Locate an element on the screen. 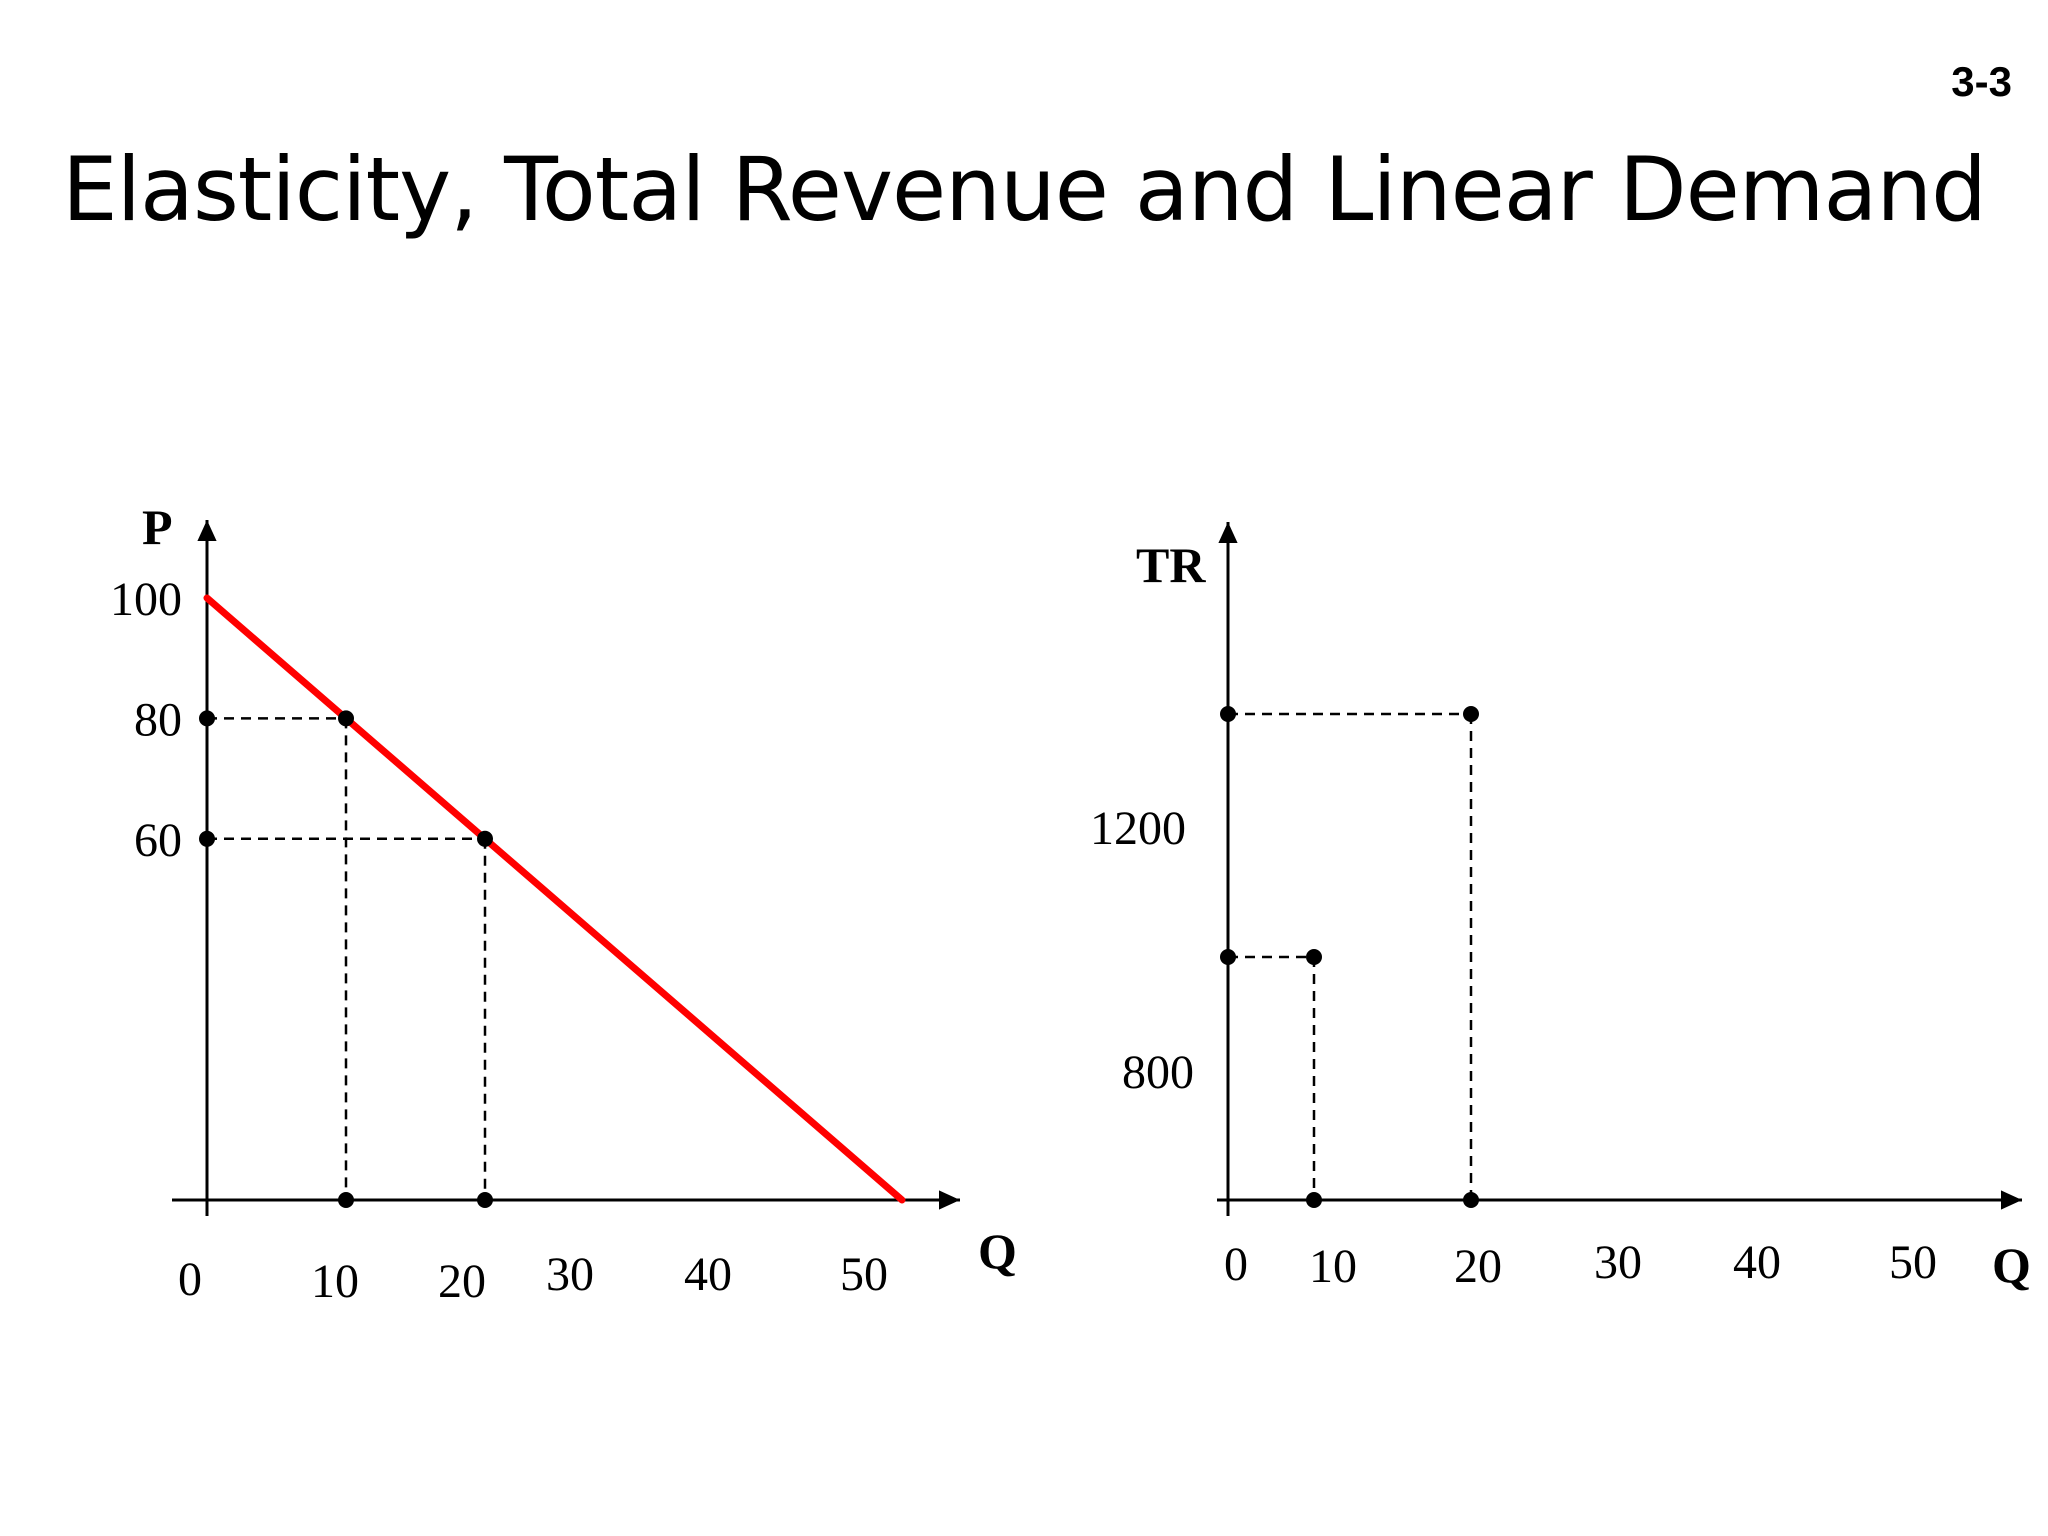 This screenshot has height=1536, width=2048. tr-x-tick-label: 30 is located at coordinates (1618, 1262).